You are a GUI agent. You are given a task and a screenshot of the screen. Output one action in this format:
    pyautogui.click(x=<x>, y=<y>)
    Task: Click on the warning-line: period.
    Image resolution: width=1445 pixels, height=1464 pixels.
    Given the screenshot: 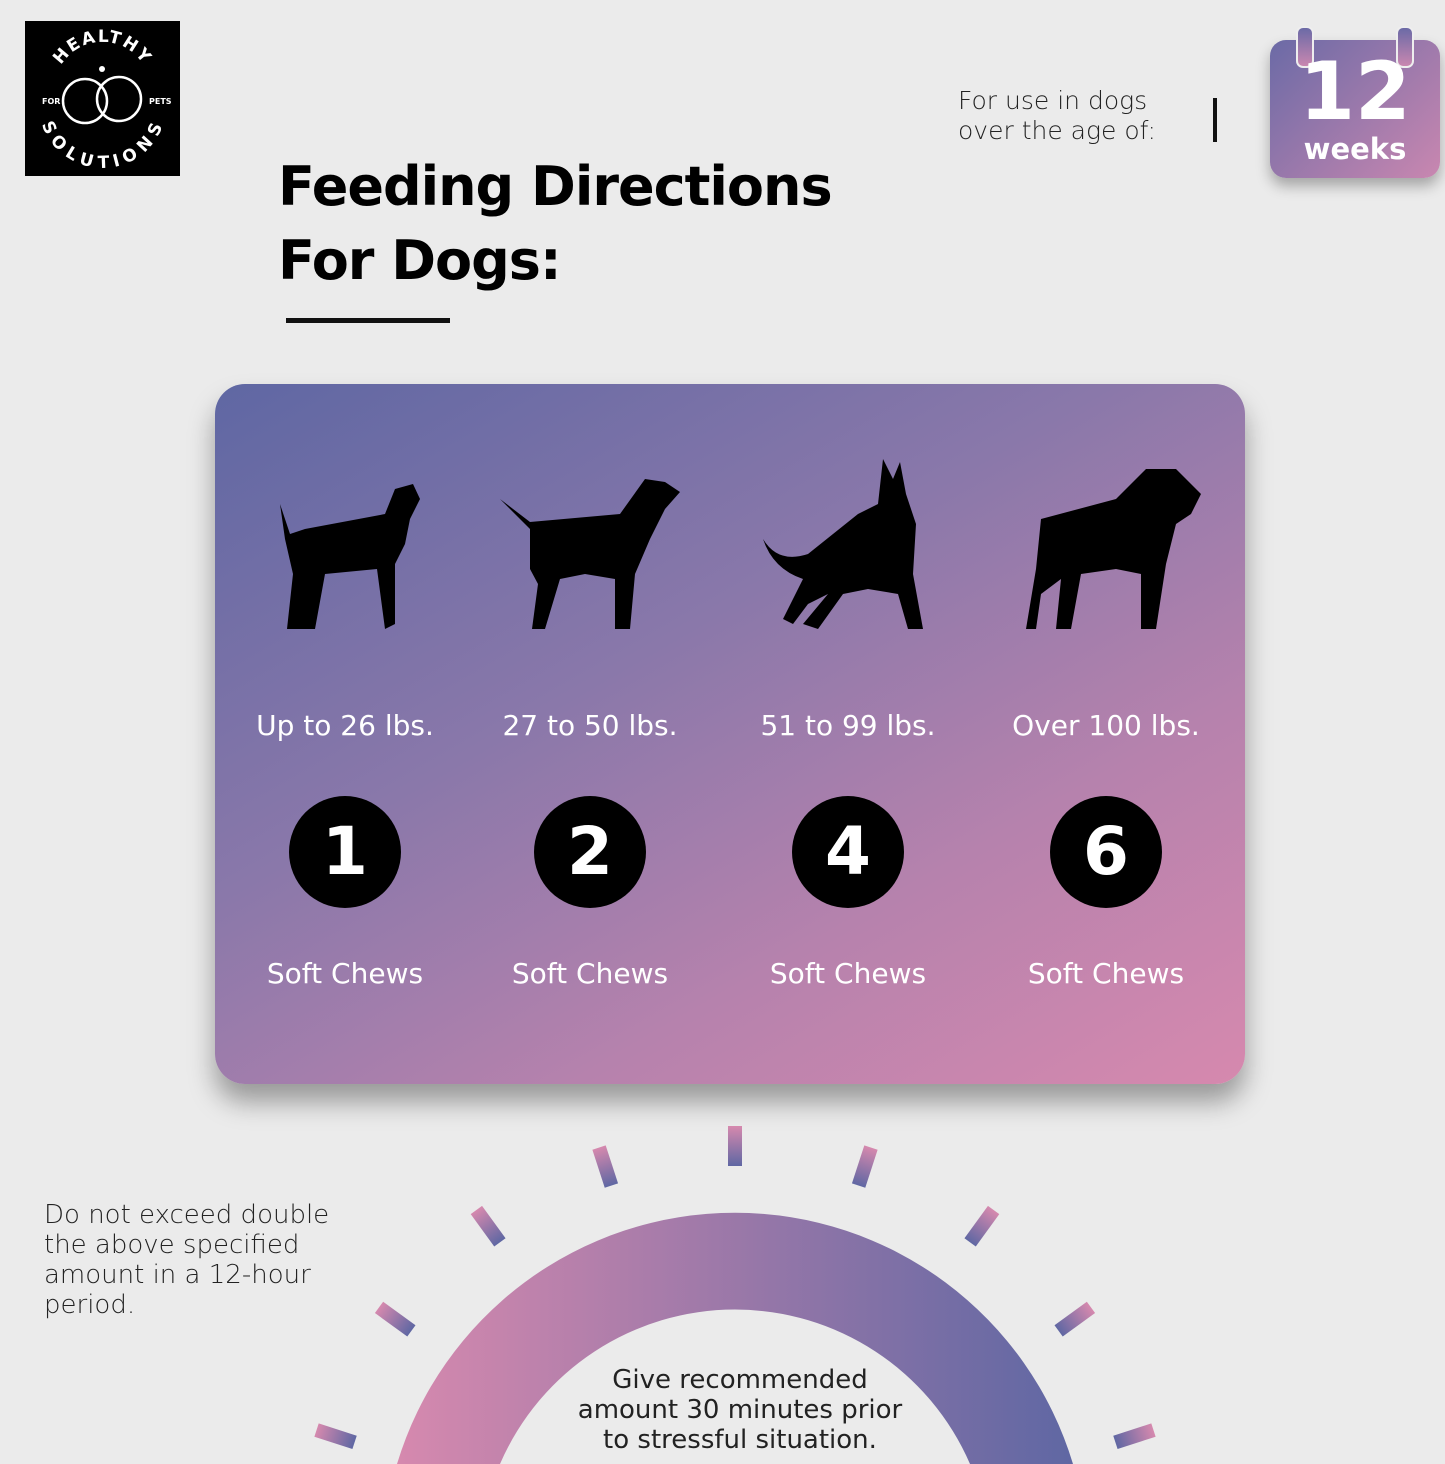 What is the action you would take?
    pyautogui.click(x=90, y=1305)
    